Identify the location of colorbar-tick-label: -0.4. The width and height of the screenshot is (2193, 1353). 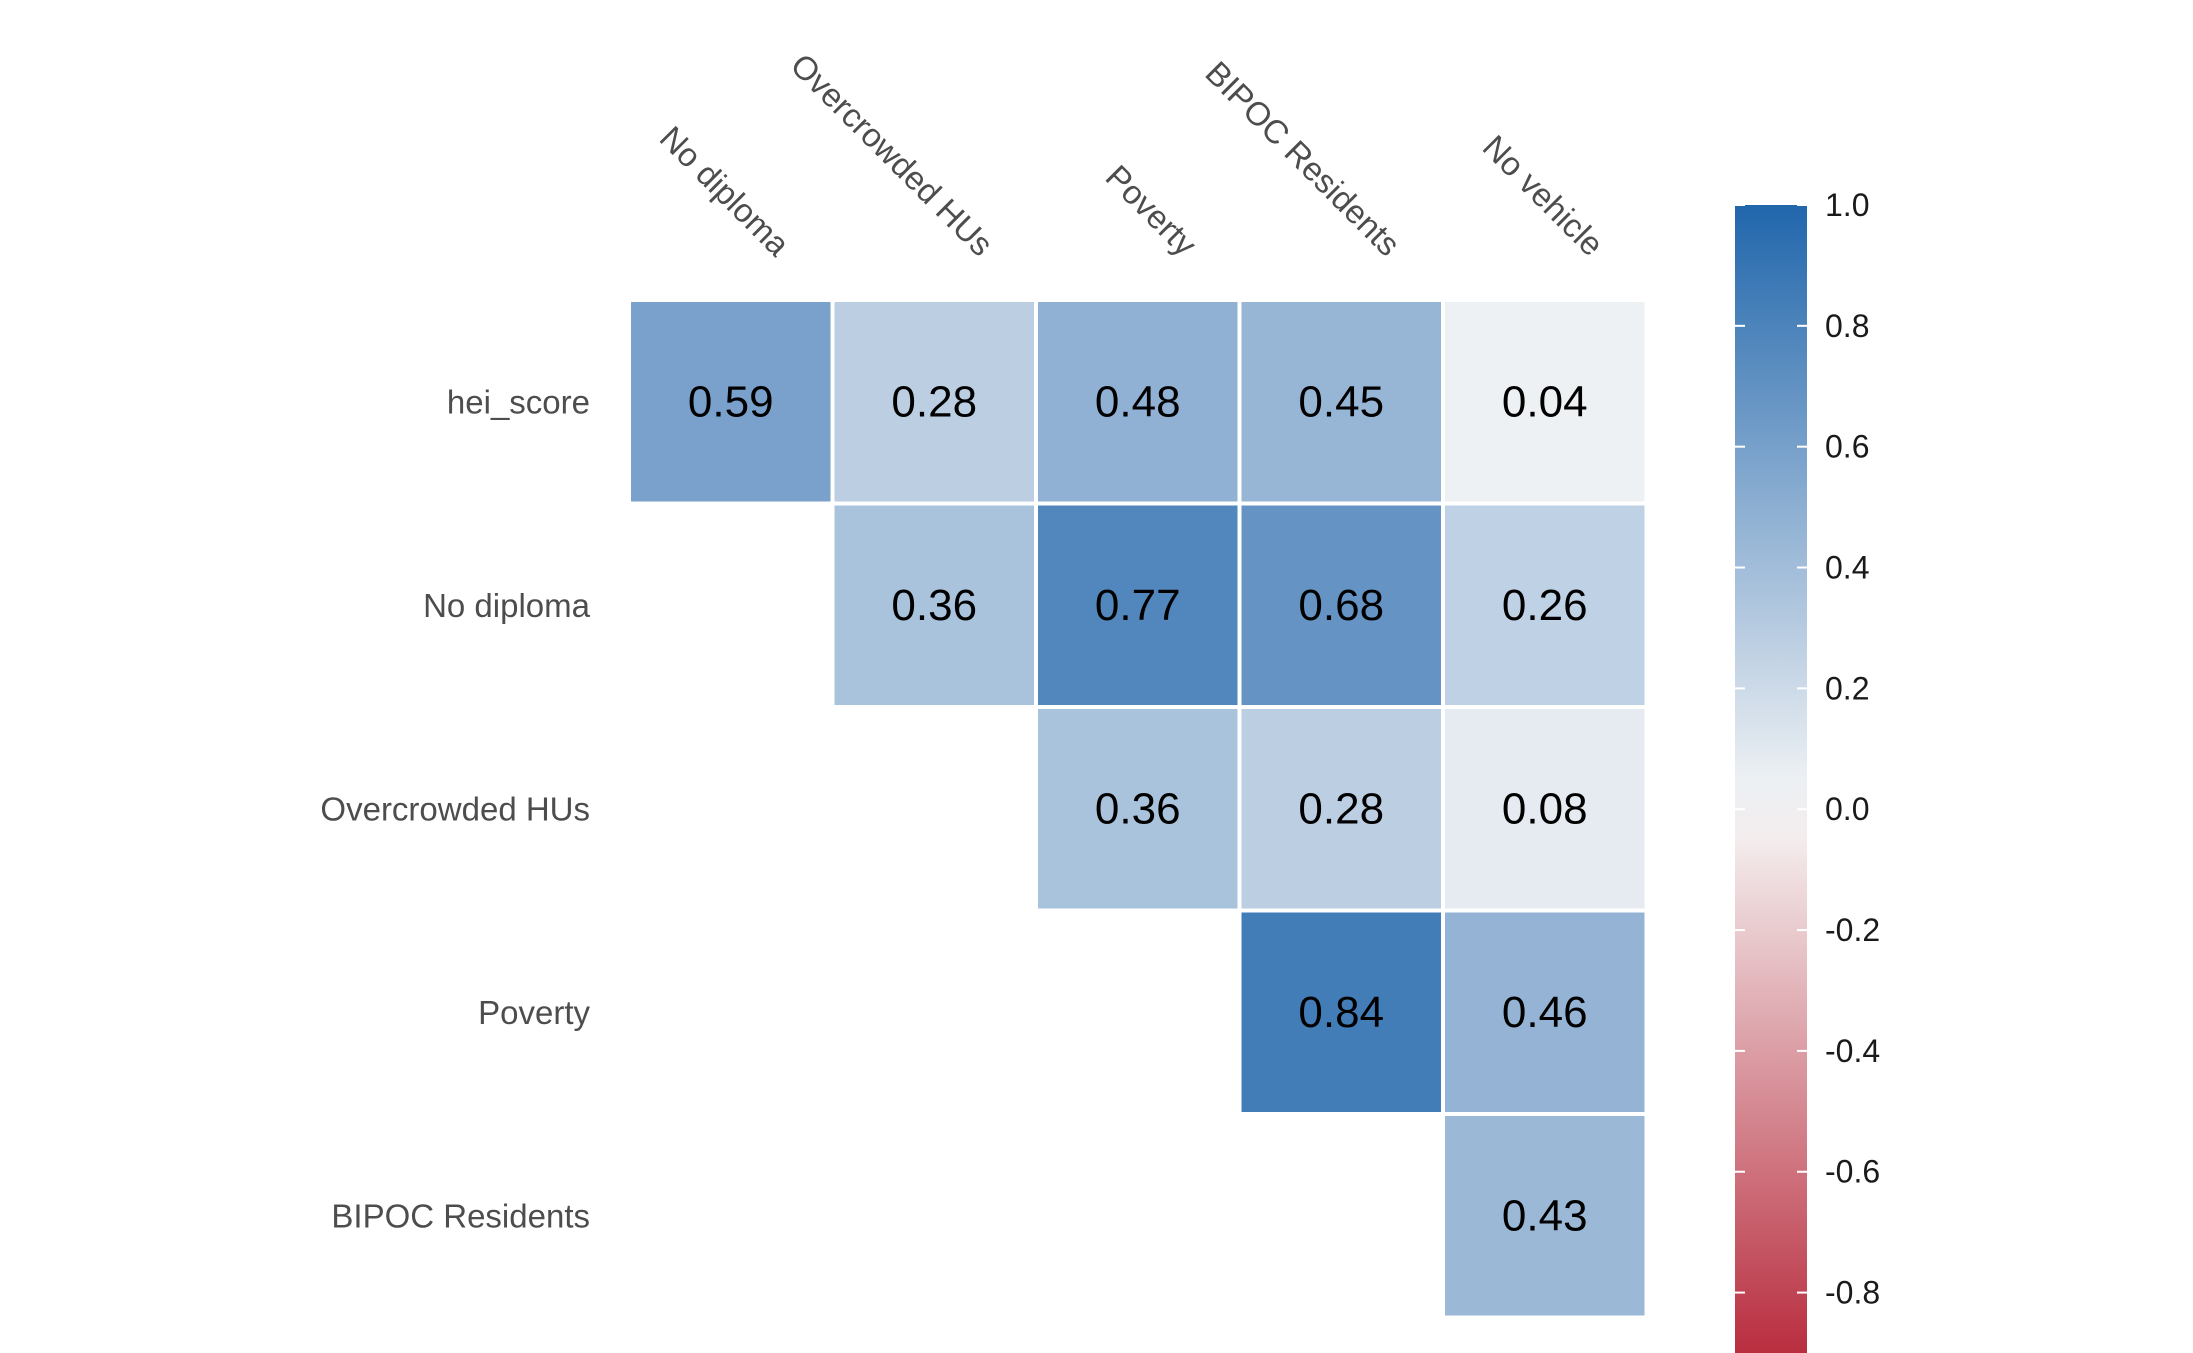
(1852, 1051).